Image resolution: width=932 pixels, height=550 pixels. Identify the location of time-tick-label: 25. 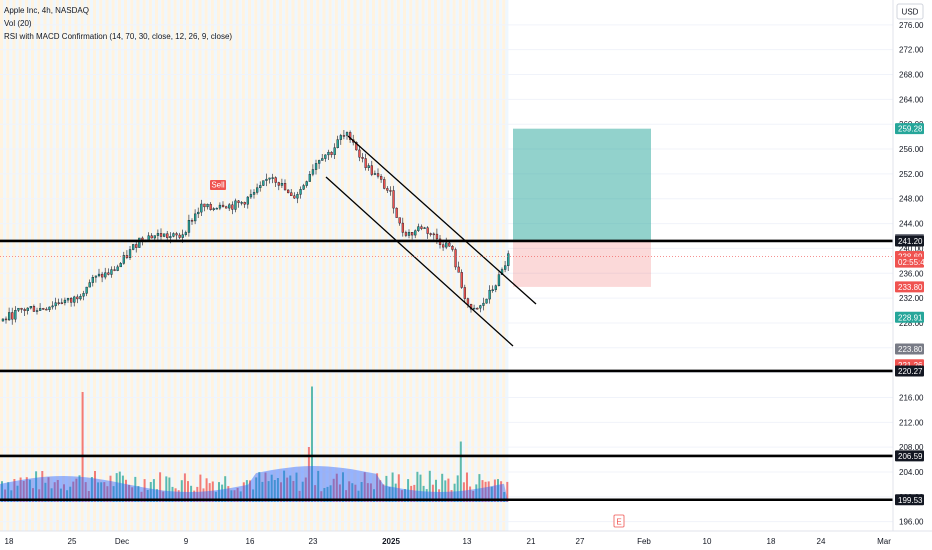
(72, 541).